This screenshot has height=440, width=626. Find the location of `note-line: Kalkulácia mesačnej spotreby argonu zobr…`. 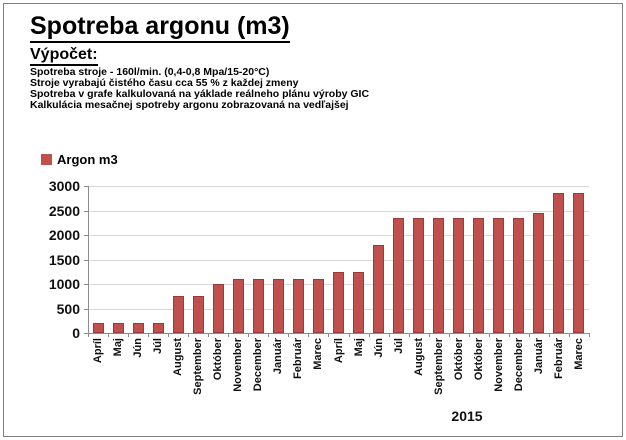

note-line: Kalkulácia mesačnej spotreby argonu zobr… is located at coordinates (189, 105).